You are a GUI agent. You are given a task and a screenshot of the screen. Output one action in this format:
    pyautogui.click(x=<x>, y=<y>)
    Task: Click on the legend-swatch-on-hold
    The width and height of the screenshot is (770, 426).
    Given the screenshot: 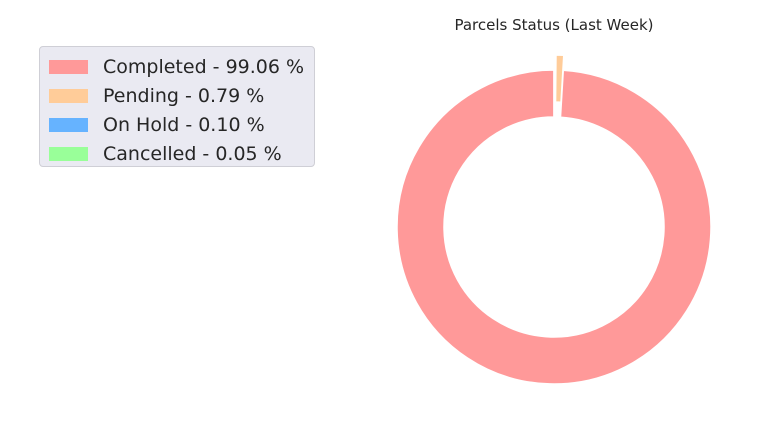 What is the action you would take?
    pyautogui.click(x=68, y=124)
    